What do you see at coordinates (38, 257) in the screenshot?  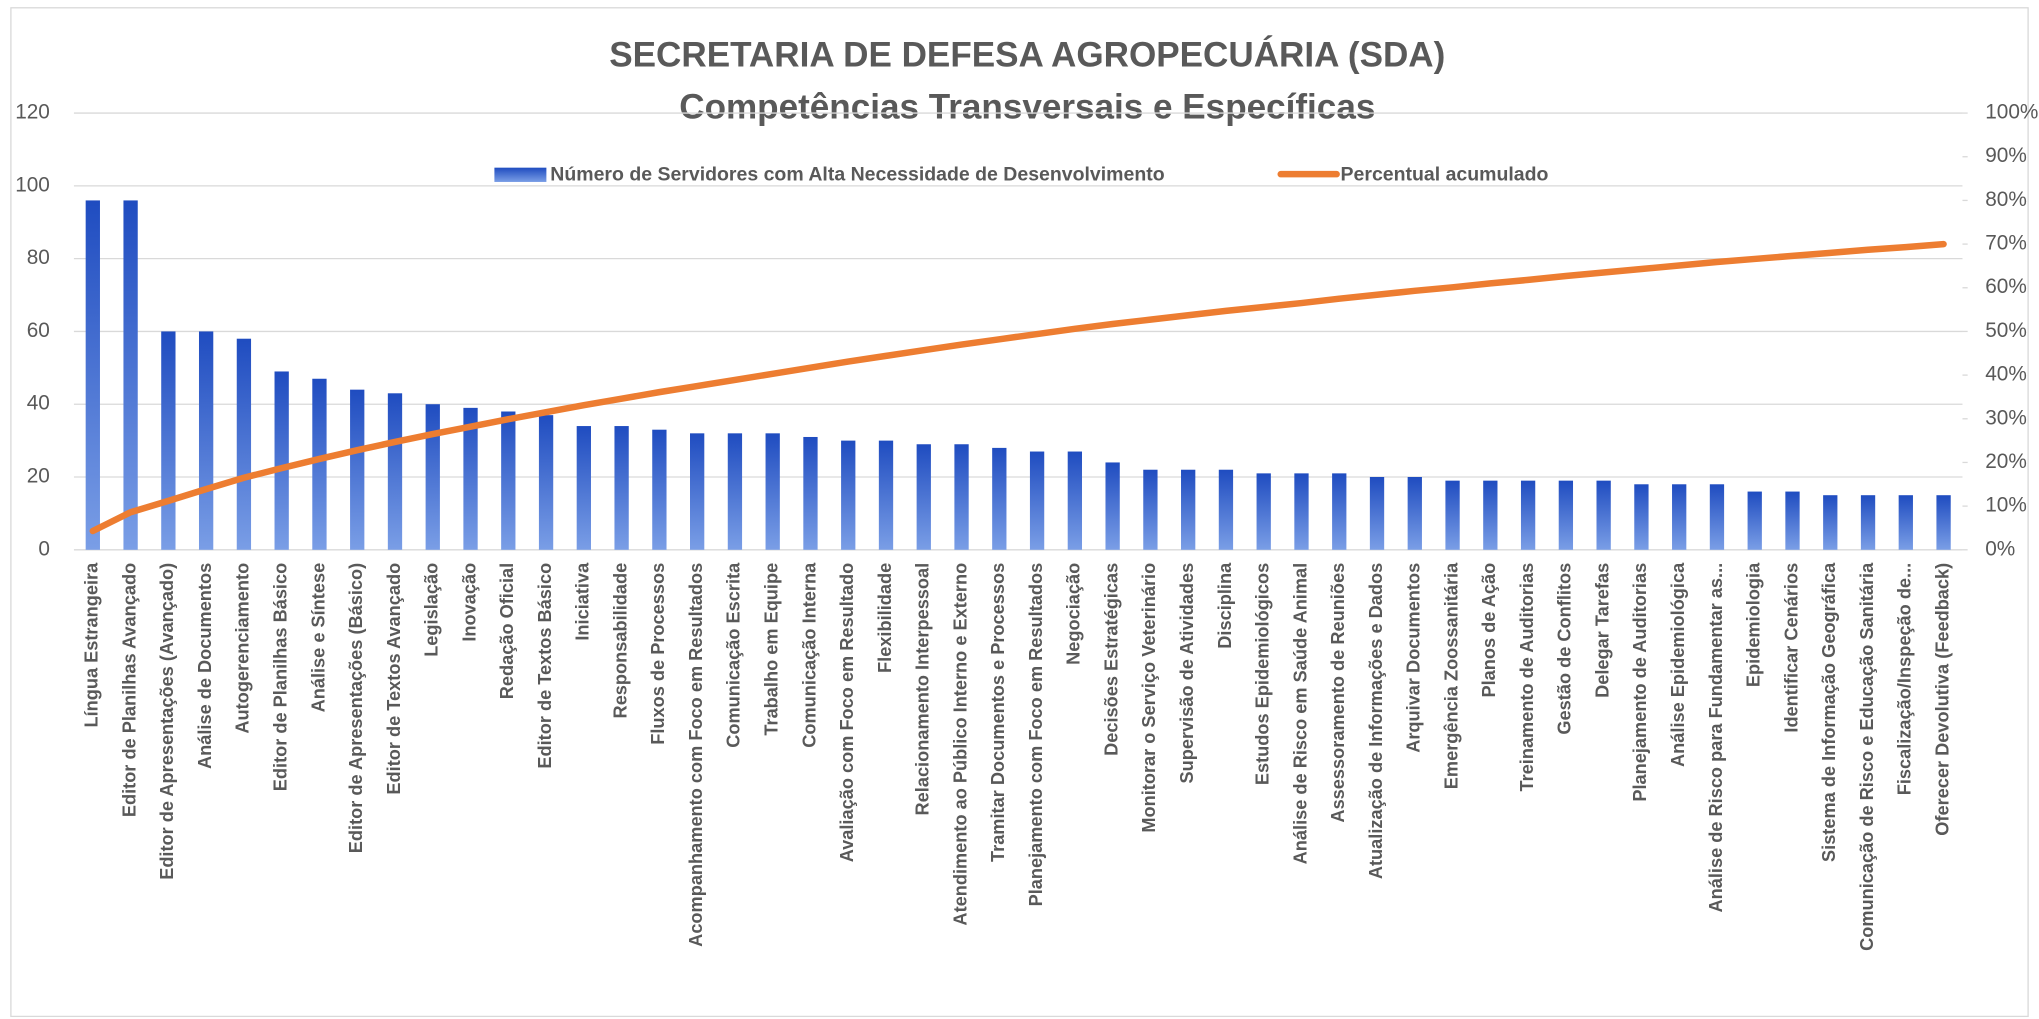 I see `y-tick-label: 80` at bounding box center [38, 257].